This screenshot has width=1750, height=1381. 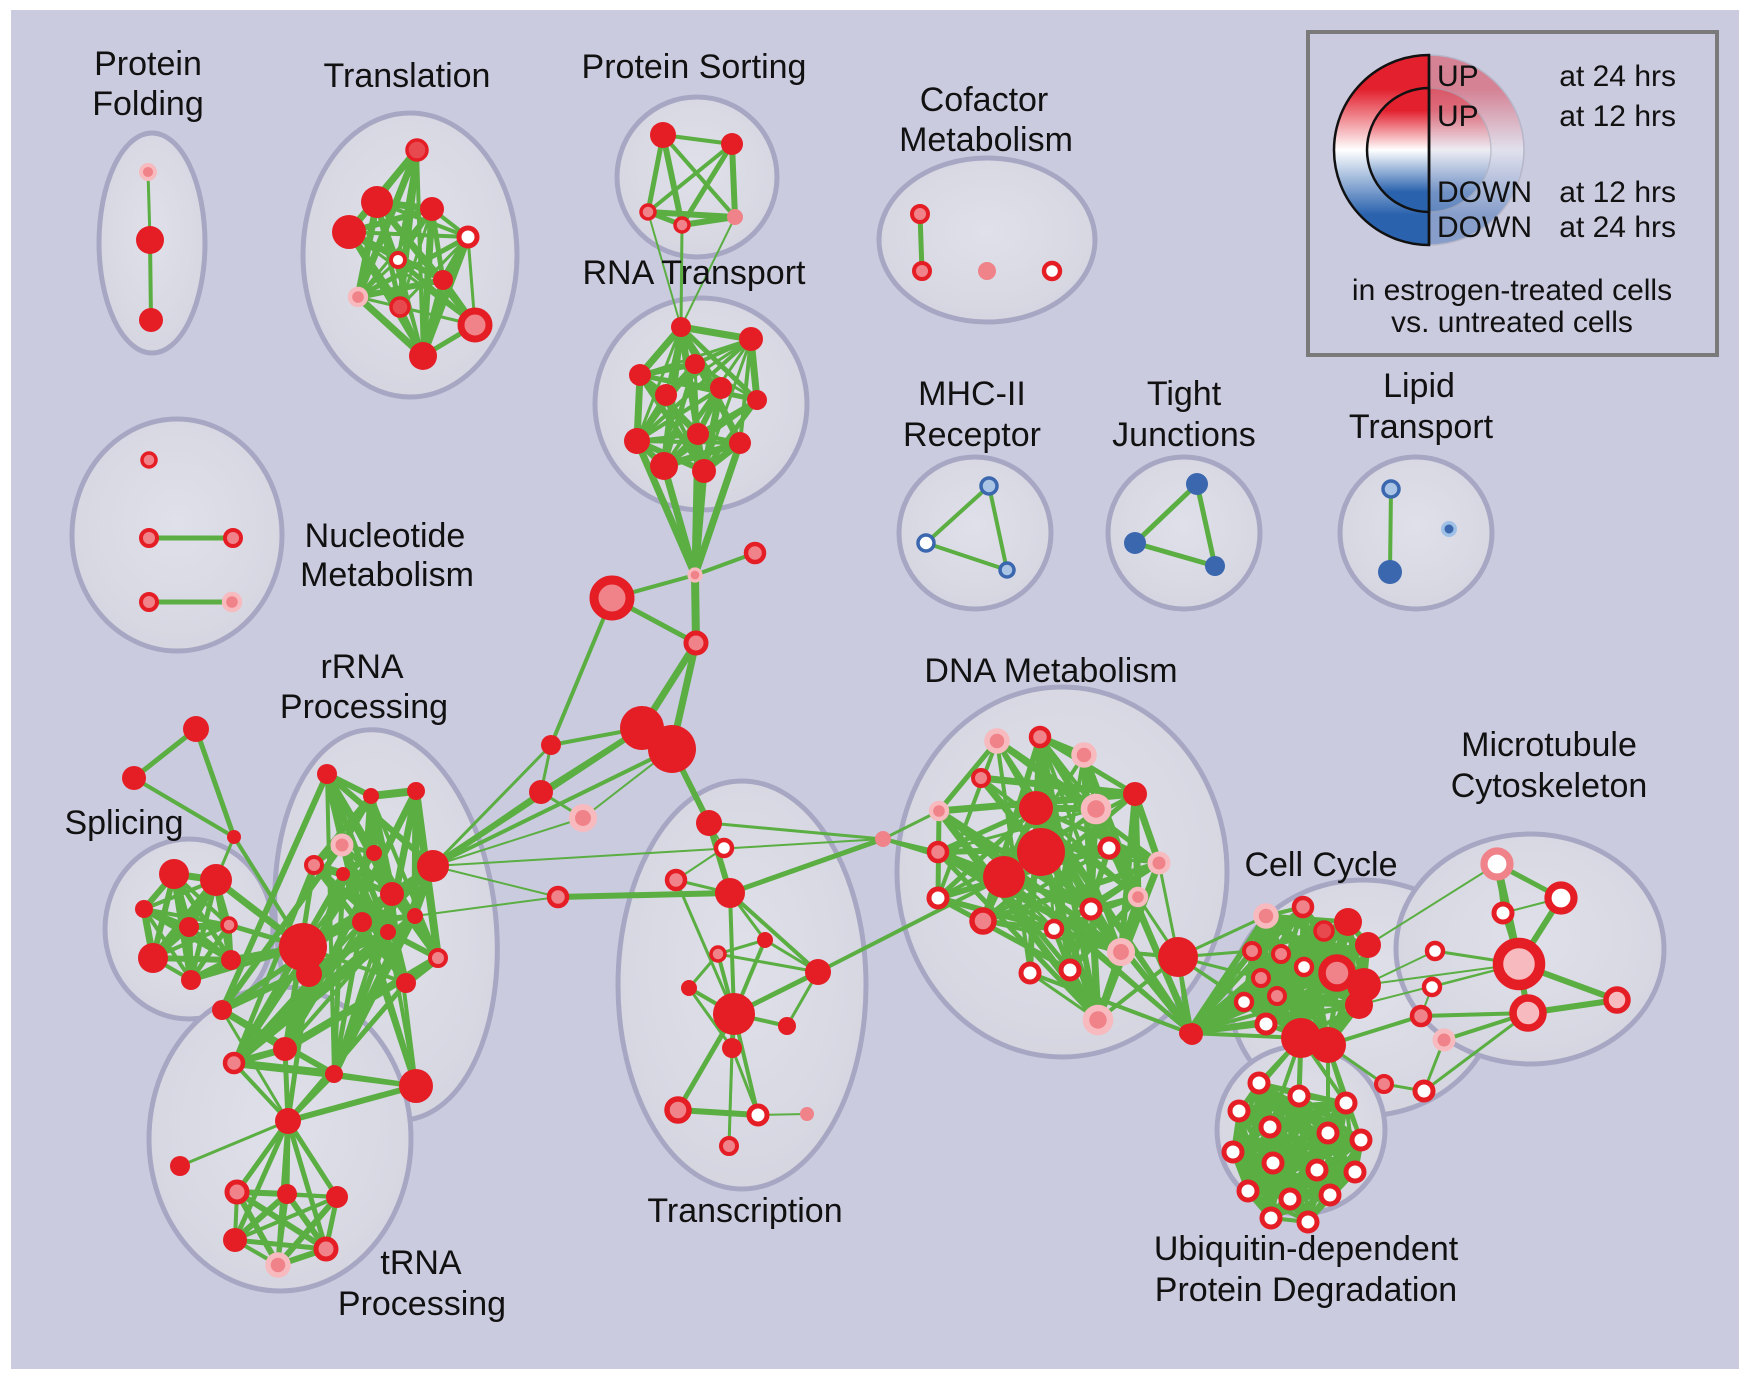 I want to click on svg-text: Transcription, so click(x=744, y=1211).